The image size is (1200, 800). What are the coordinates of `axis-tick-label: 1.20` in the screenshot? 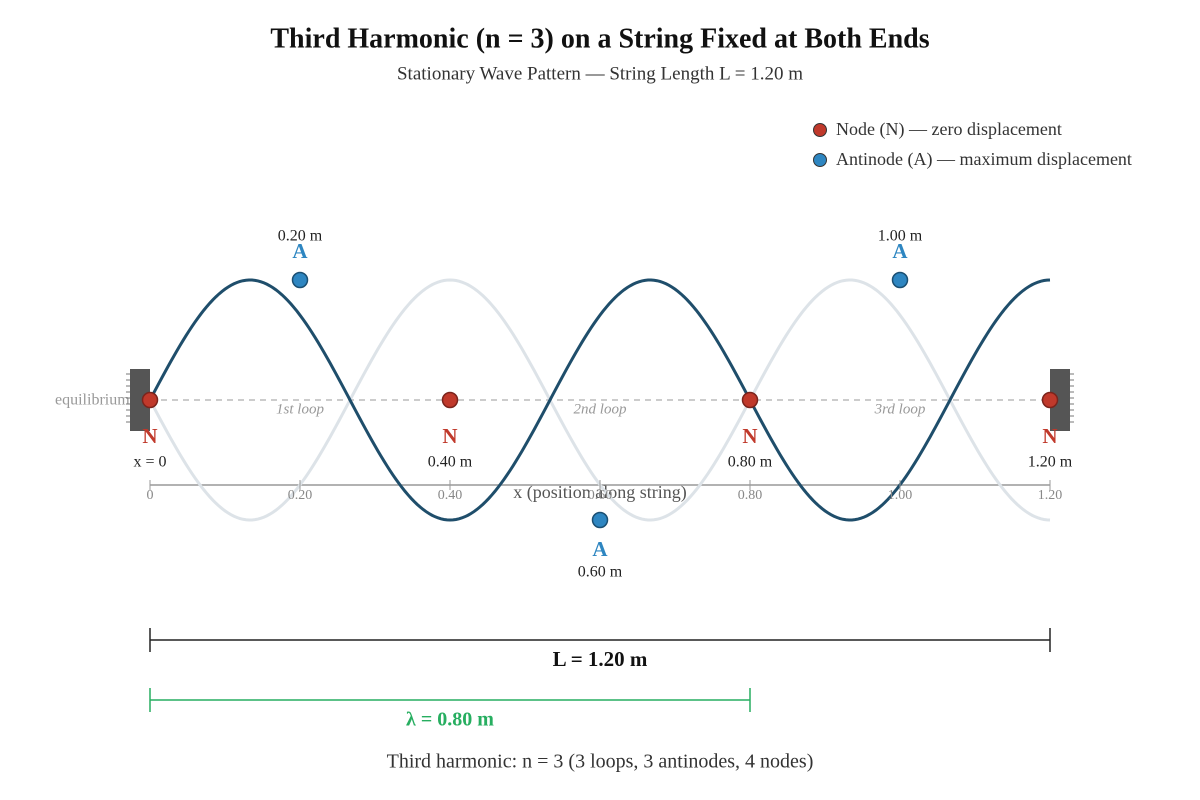 It's located at (1050, 495).